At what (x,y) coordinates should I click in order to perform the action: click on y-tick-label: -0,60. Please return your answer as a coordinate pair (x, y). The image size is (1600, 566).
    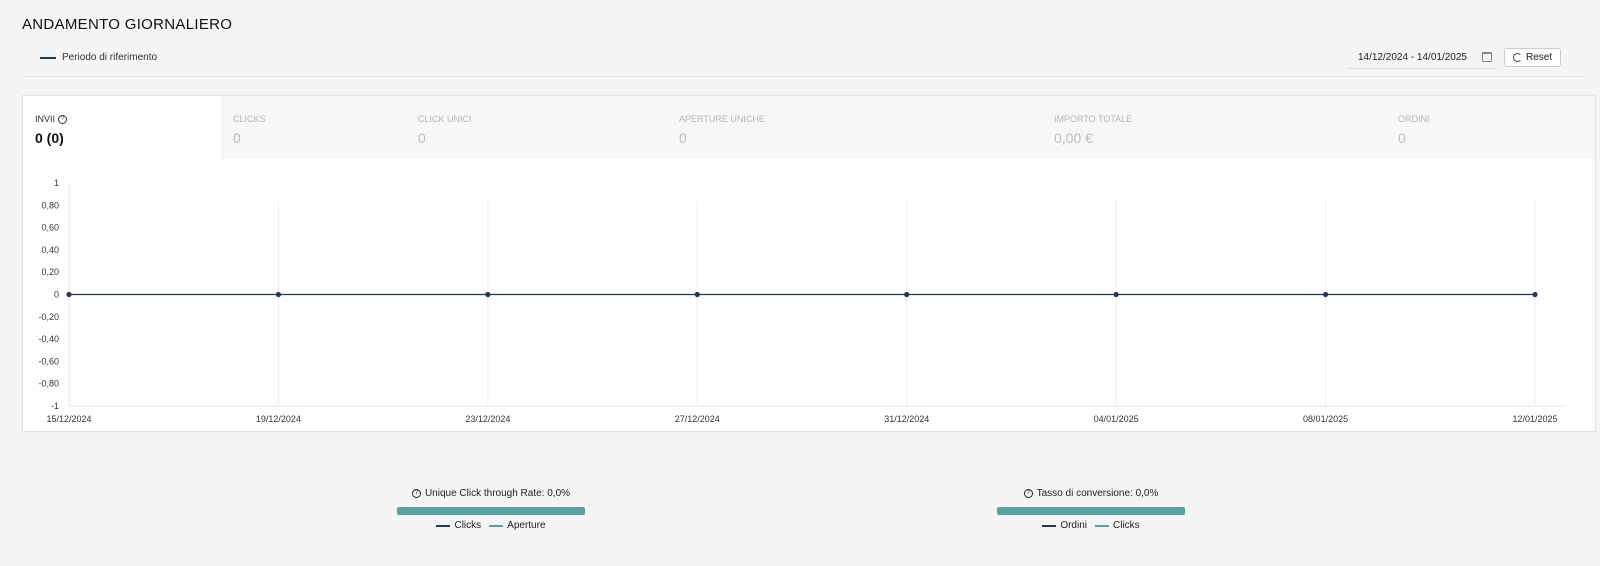
    Looking at the image, I should click on (48, 361).